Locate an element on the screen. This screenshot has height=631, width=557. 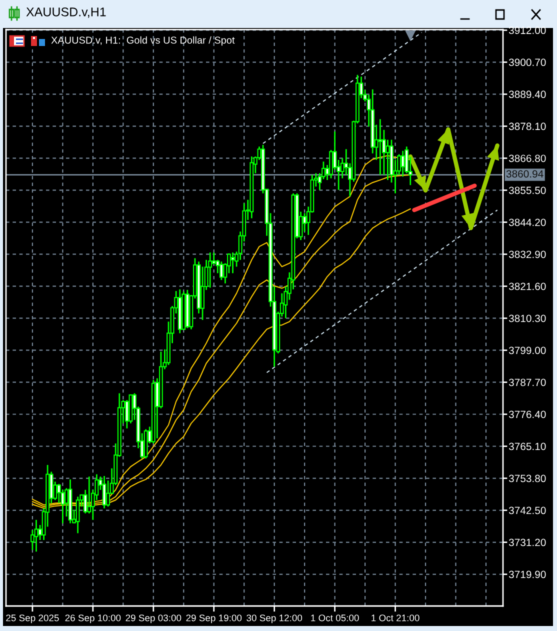
y-tick-label: 3832.90 is located at coordinates (527, 254).